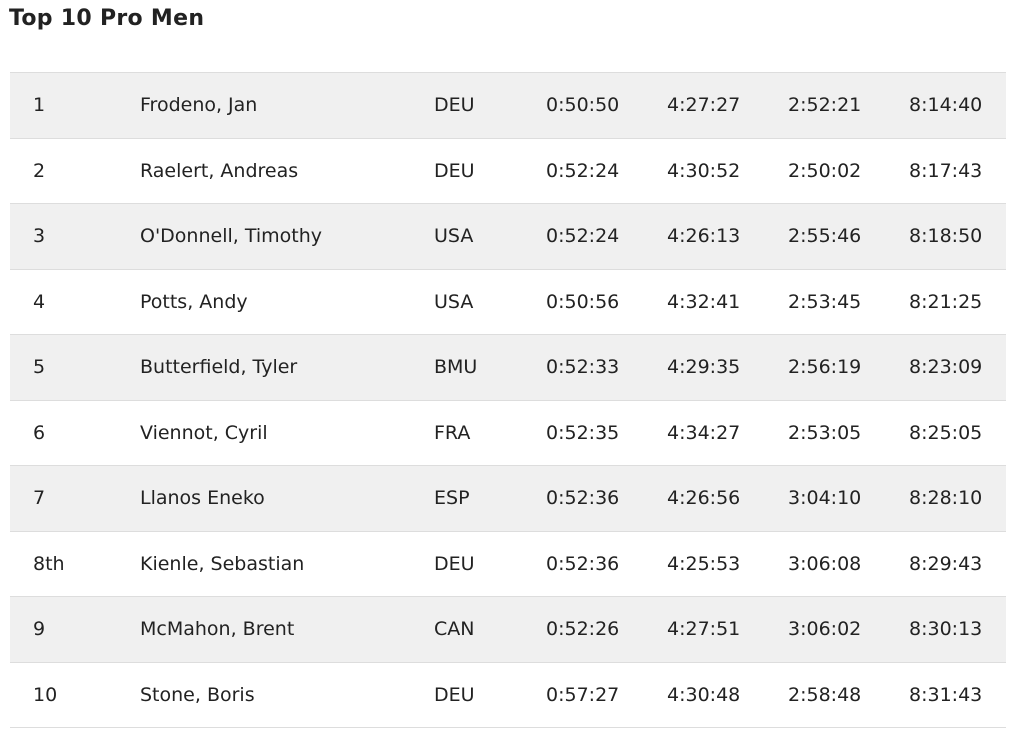 The image size is (1024, 739). I want to click on bike-time: 4:26:13, so click(704, 236).